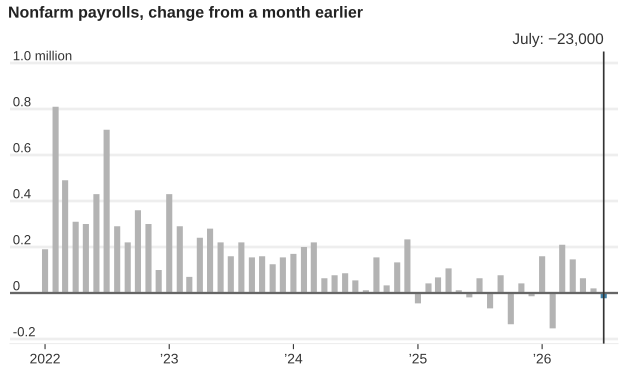 The width and height of the screenshot is (629, 366). What do you see at coordinates (24, 331) in the screenshot?
I see `y-tick-label: -0.2` at bounding box center [24, 331].